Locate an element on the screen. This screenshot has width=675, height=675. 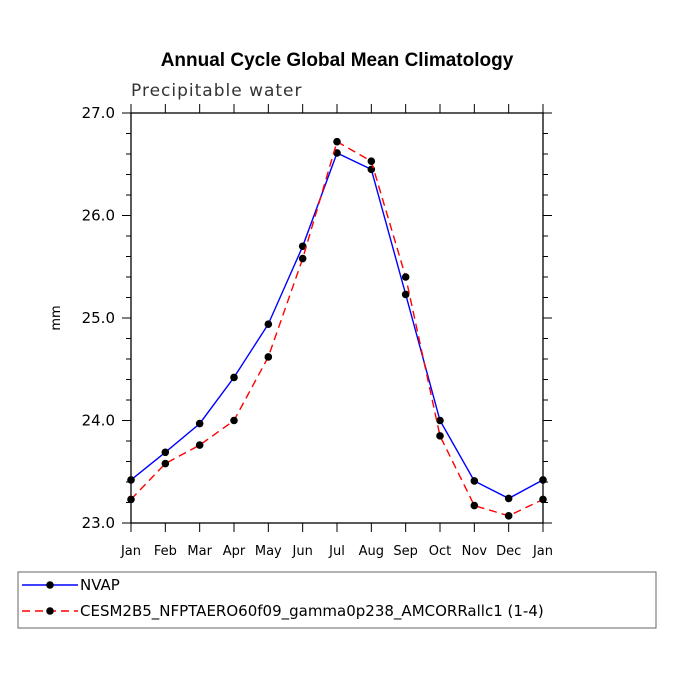
y-tick-label: 27.0 is located at coordinates (98, 113).